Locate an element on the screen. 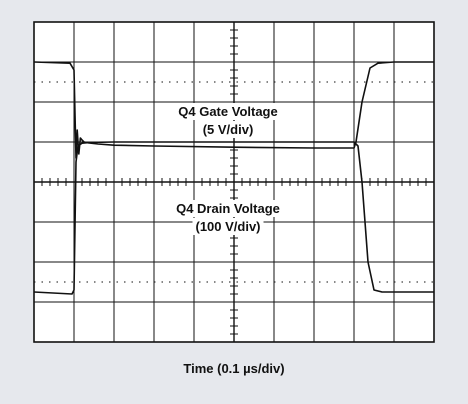 The width and height of the screenshot is (468, 404). drain-trace-scale: (100 V/div) is located at coordinates (227, 226).